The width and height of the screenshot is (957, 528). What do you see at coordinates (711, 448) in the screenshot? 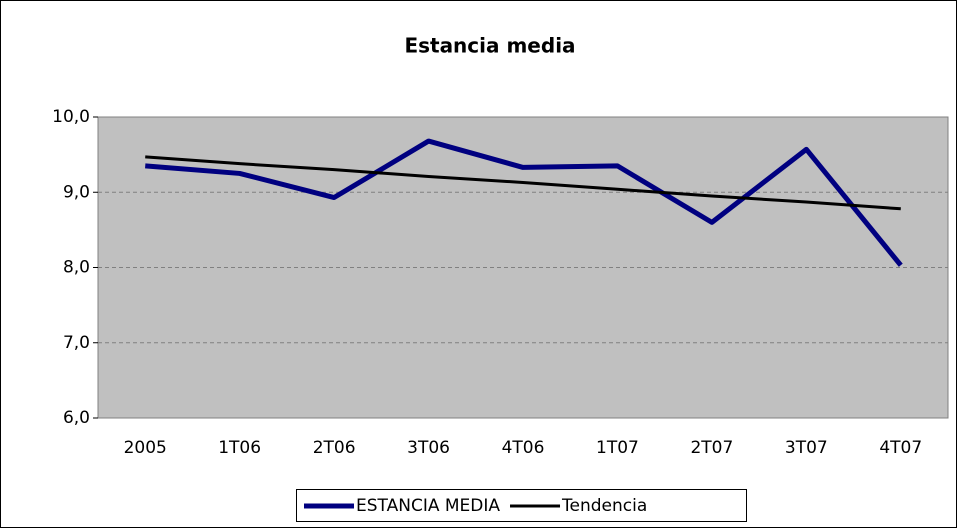
I see `x-tick-label: 2T07` at bounding box center [711, 448].